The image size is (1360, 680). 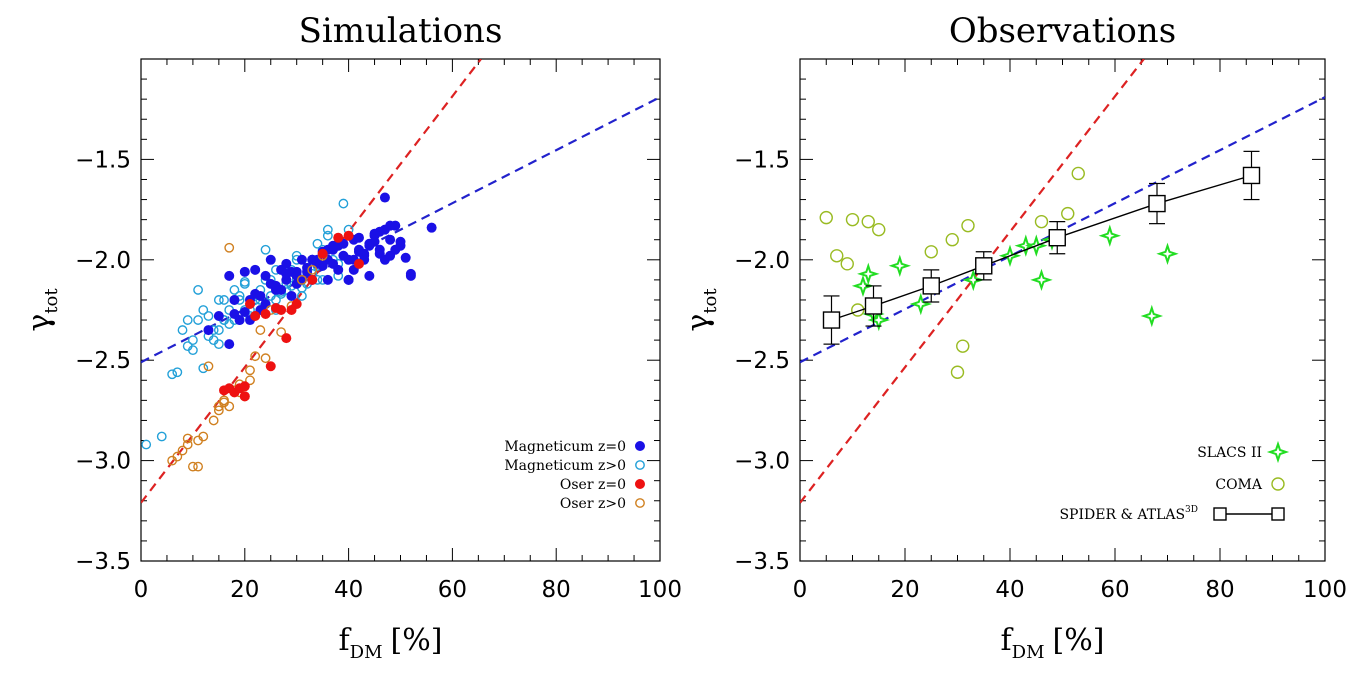 I want to click on x-tick-label: 0, so click(x=141, y=590).